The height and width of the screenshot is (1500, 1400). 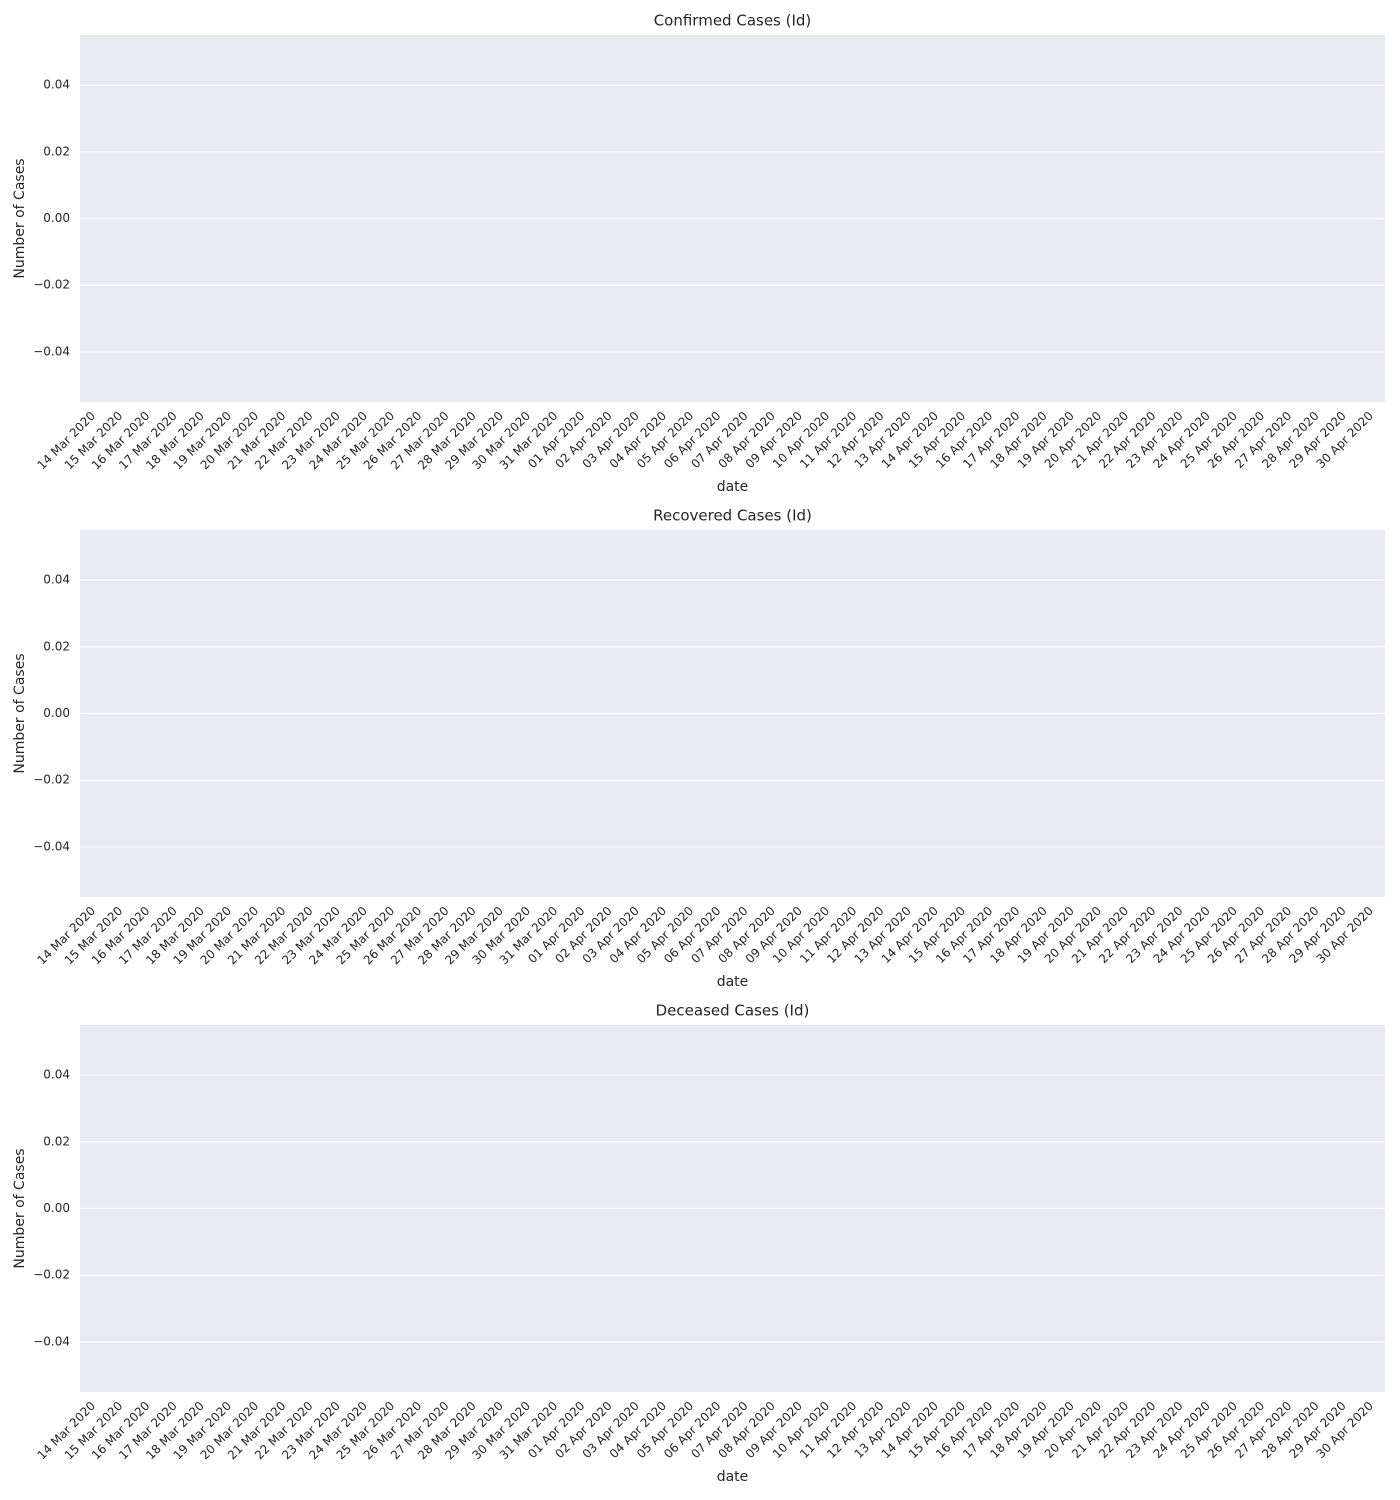 What do you see at coordinates (733, 1011) in the screenshot?
I see `chart-title: Deceased Cases (Id)` at bounding box center [733, 1011].